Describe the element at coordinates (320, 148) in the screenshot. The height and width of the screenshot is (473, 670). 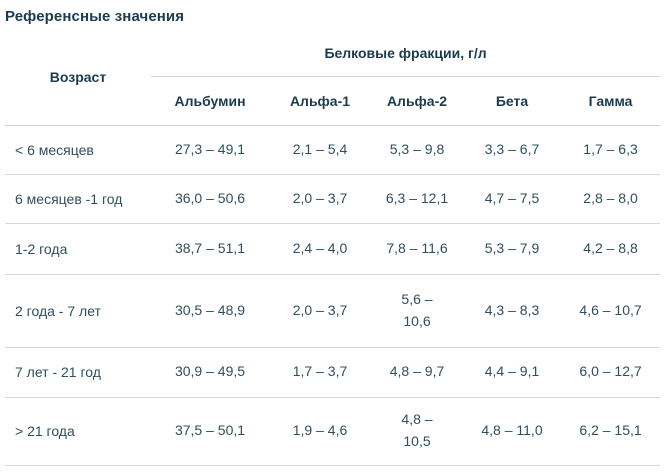
I see `value-cell: 2,1 – 5,4` at that location.